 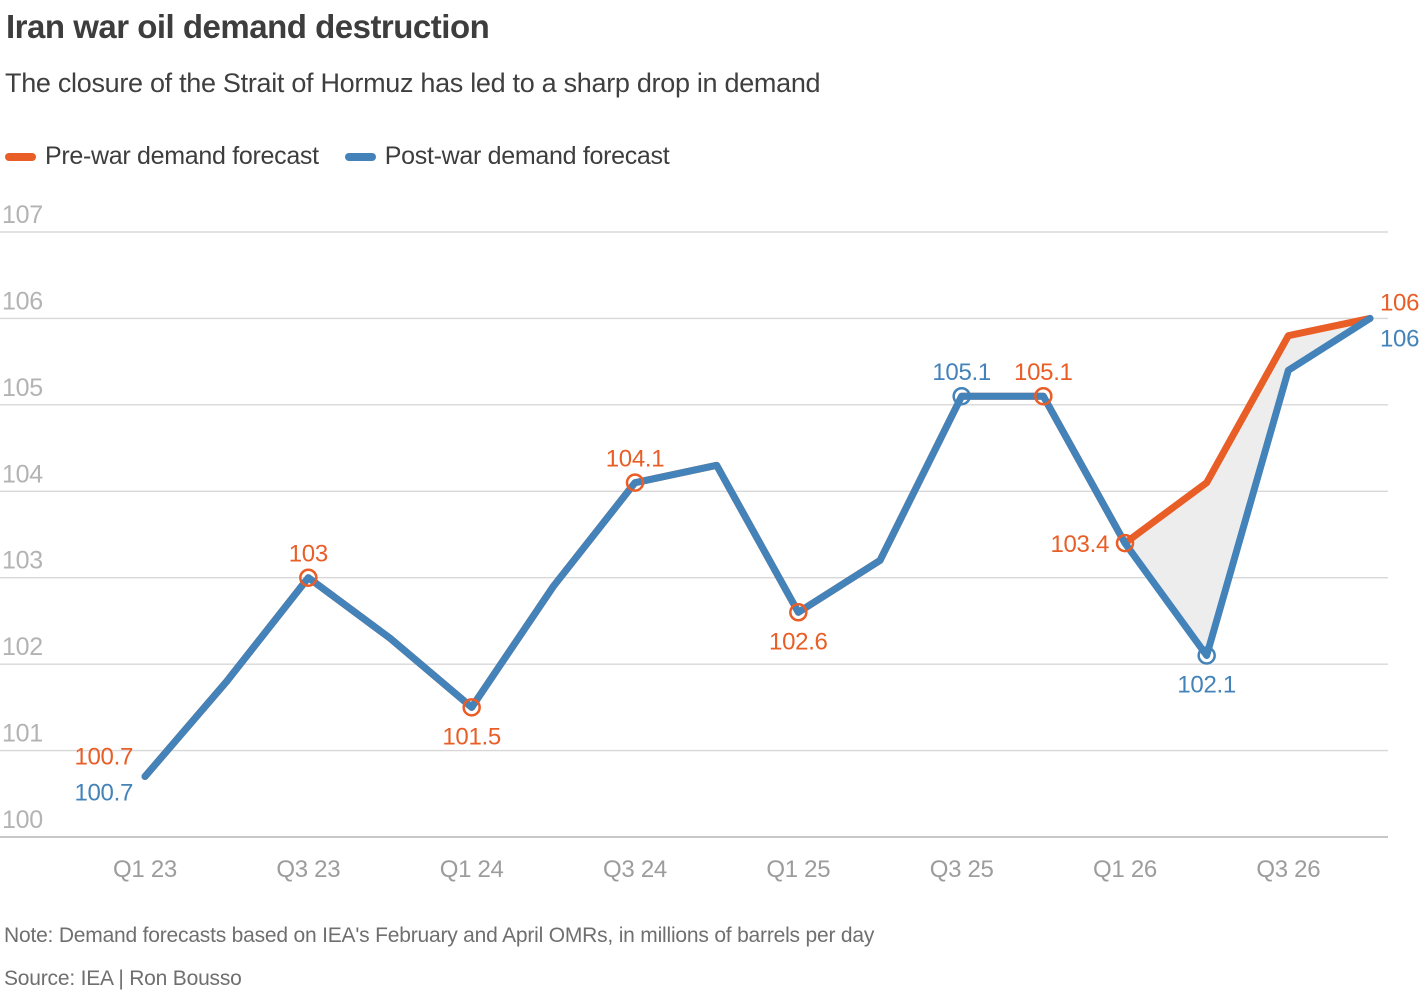 I want to click on x-tick-label: Q1 23, so click(x=145, y=869).